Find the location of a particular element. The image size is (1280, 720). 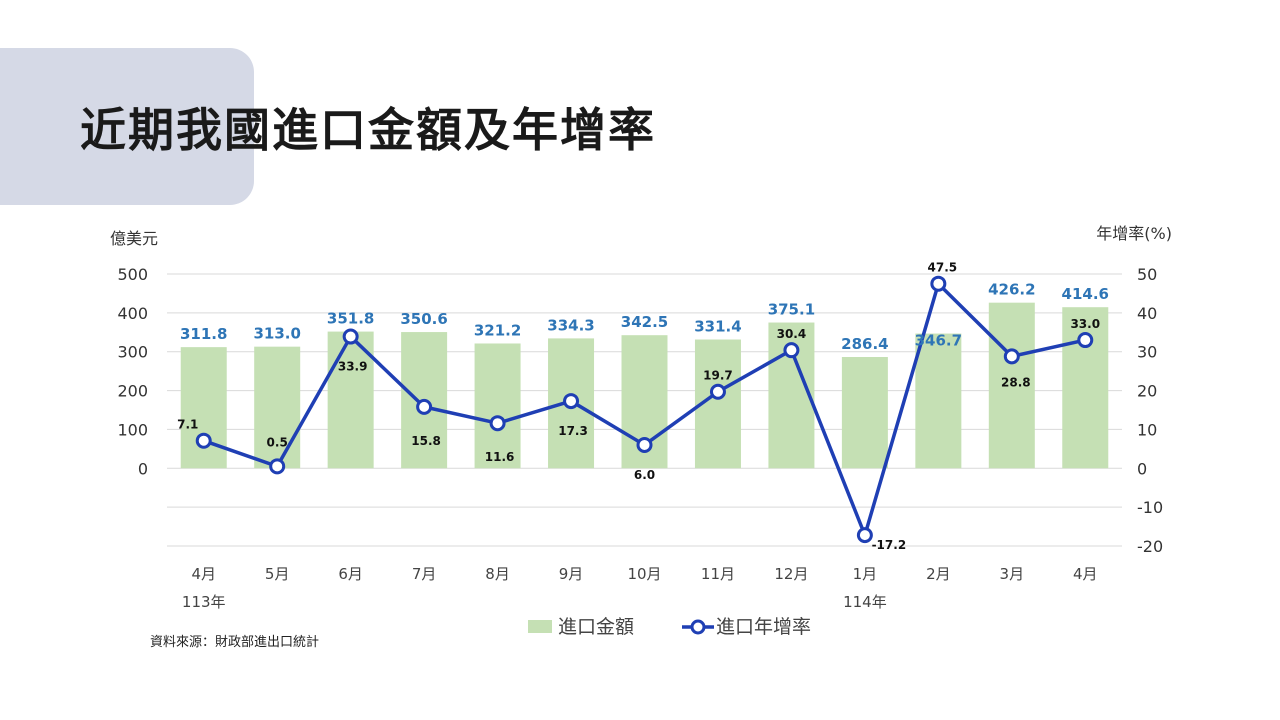

line-value-label: 33.0 is located at coordinates (1085, 324).